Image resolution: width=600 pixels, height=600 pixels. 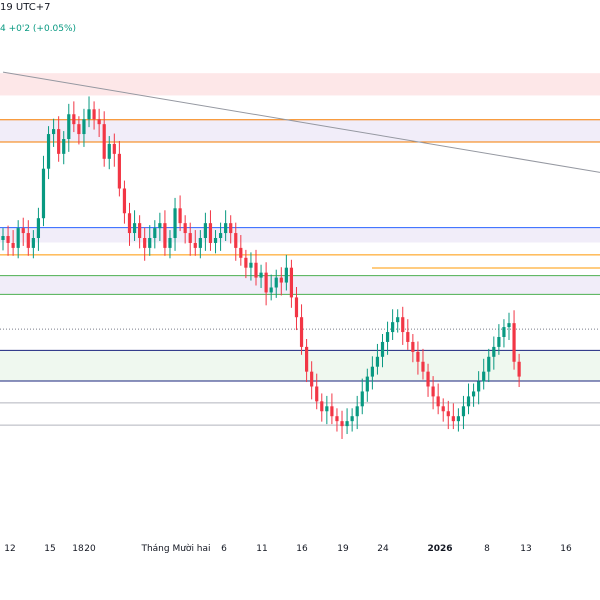 I want to click on x-tick-label-0: 12, so click(x=9, y=549).